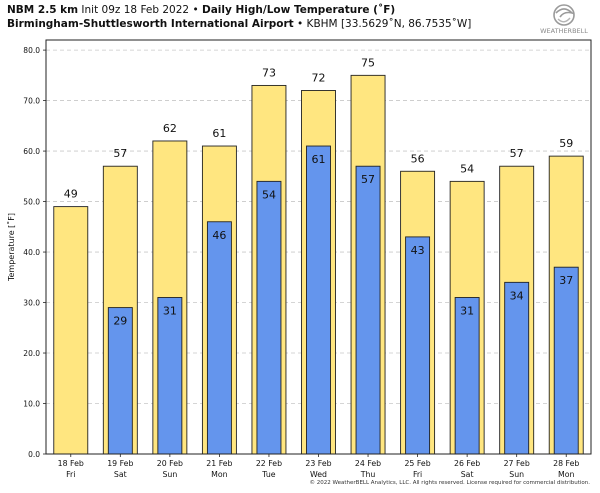 This screenshot has height=493, width=600. I want to click on swirl-icon: WEATHERBELL, so click(564, 19).